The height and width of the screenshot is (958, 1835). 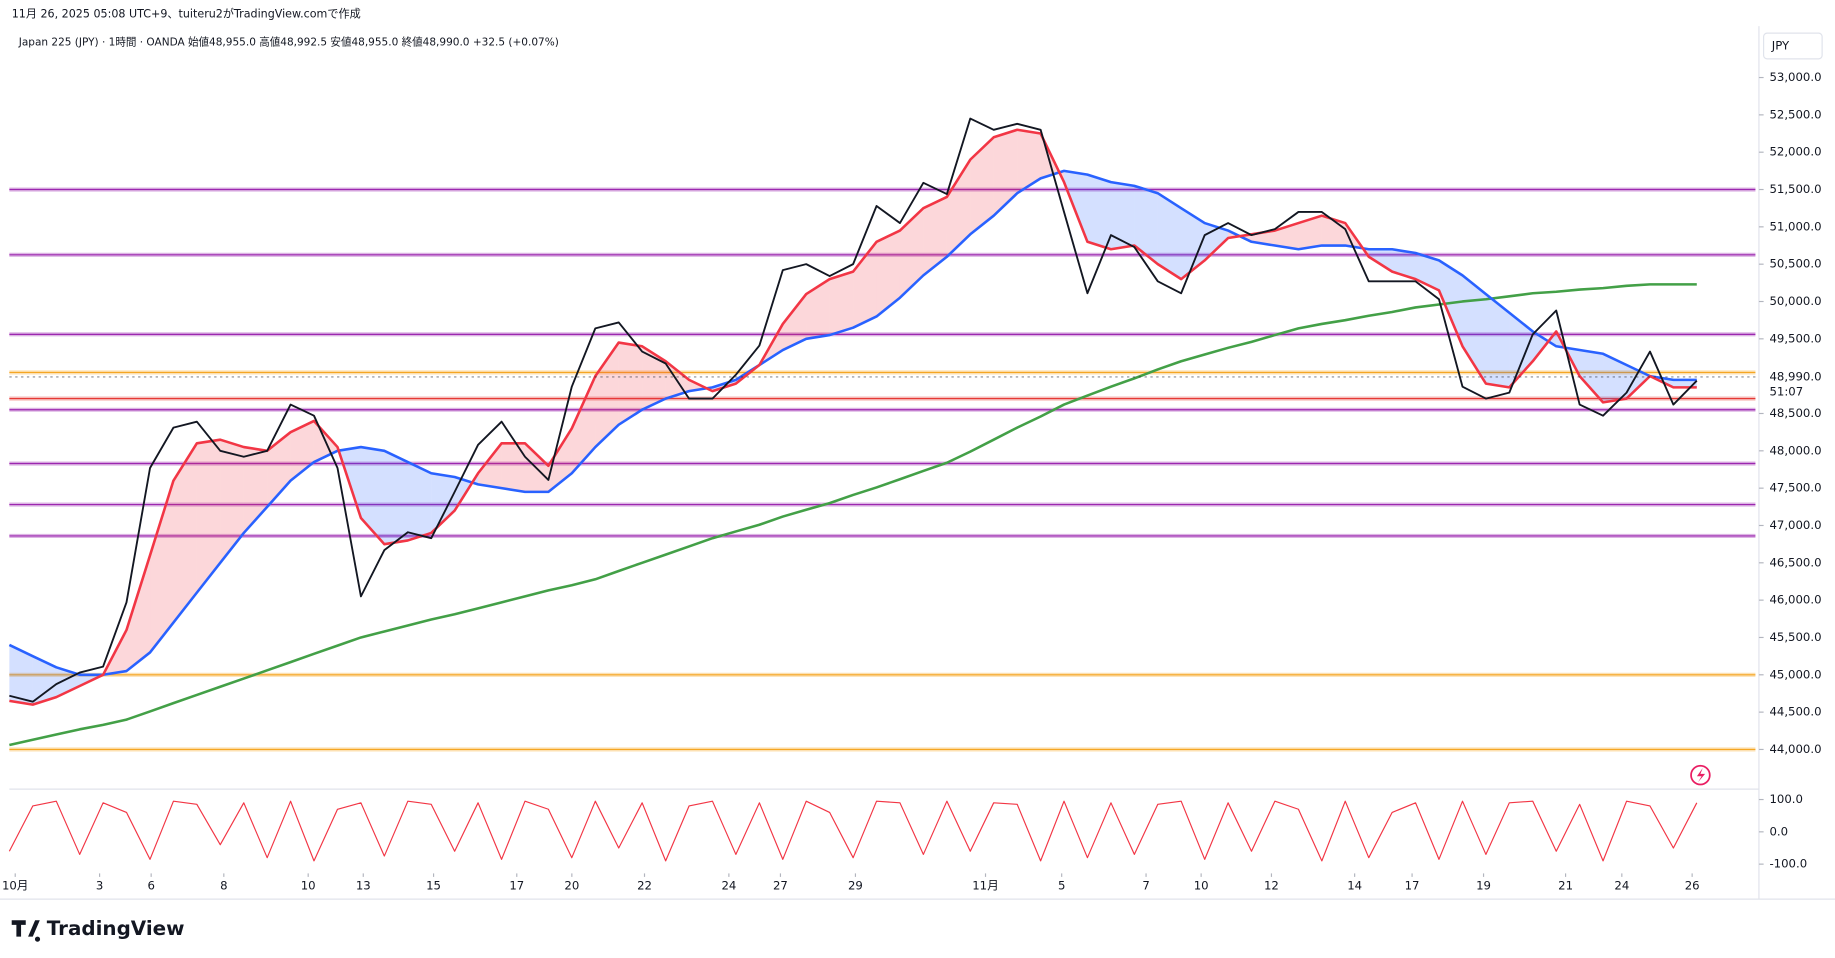 I want to click on x-tick-label: 26, so click(x=1692, y=886).